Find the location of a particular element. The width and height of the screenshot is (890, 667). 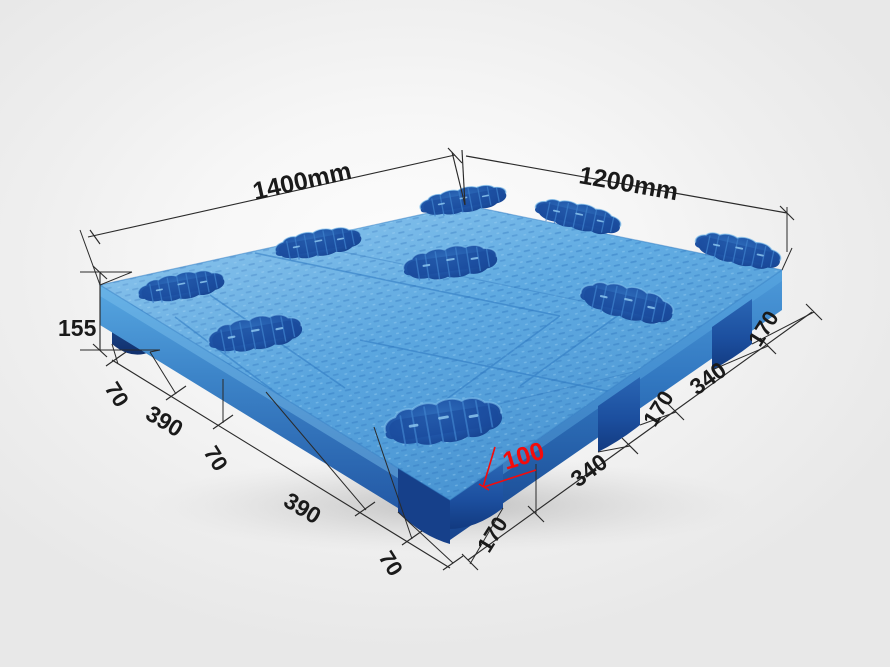

label-left-70-b: 70 is located at coordinates (216, 458).